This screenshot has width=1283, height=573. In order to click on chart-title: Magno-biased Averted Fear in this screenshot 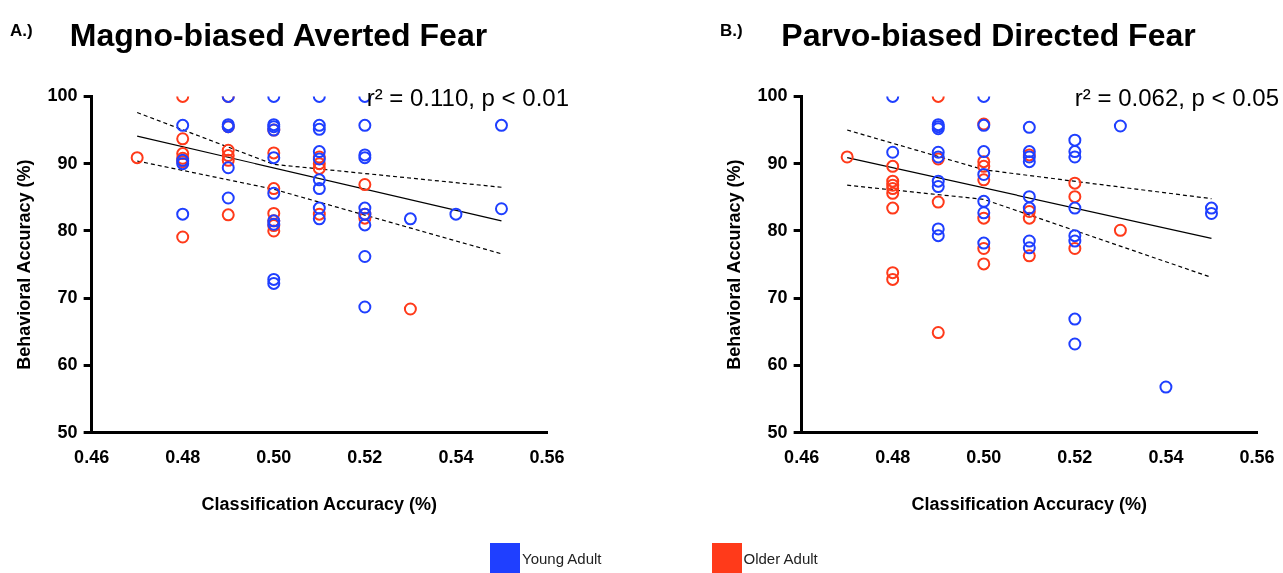, I will do `click(278, 35)`.